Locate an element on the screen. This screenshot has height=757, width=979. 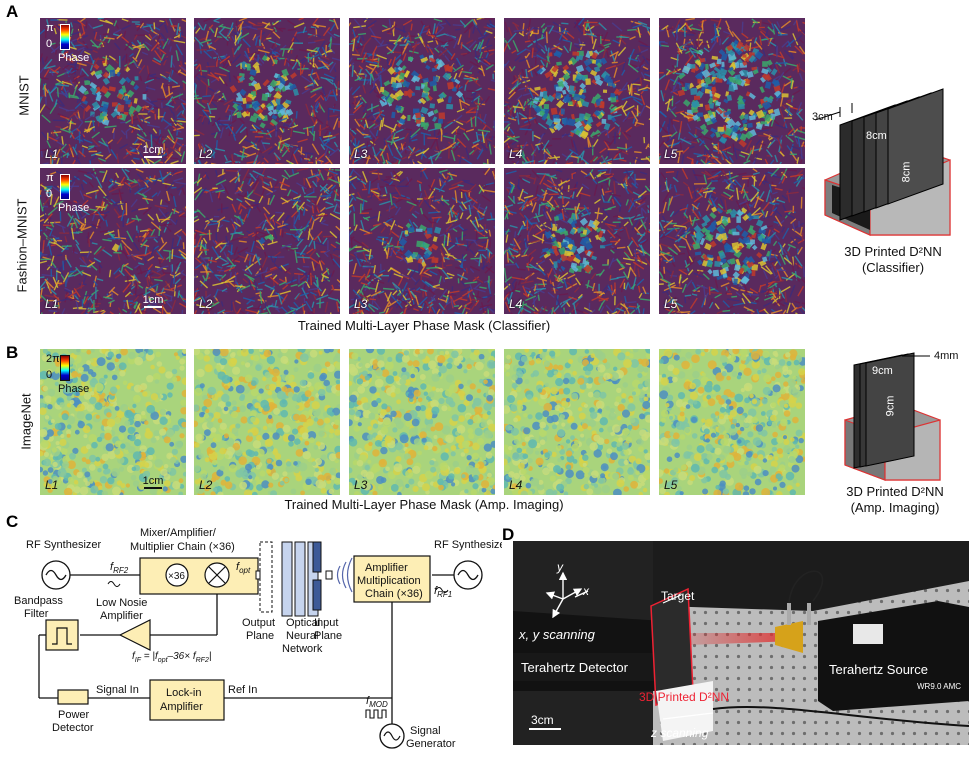
f-opt-label: f is located at coordinates (238, 567).